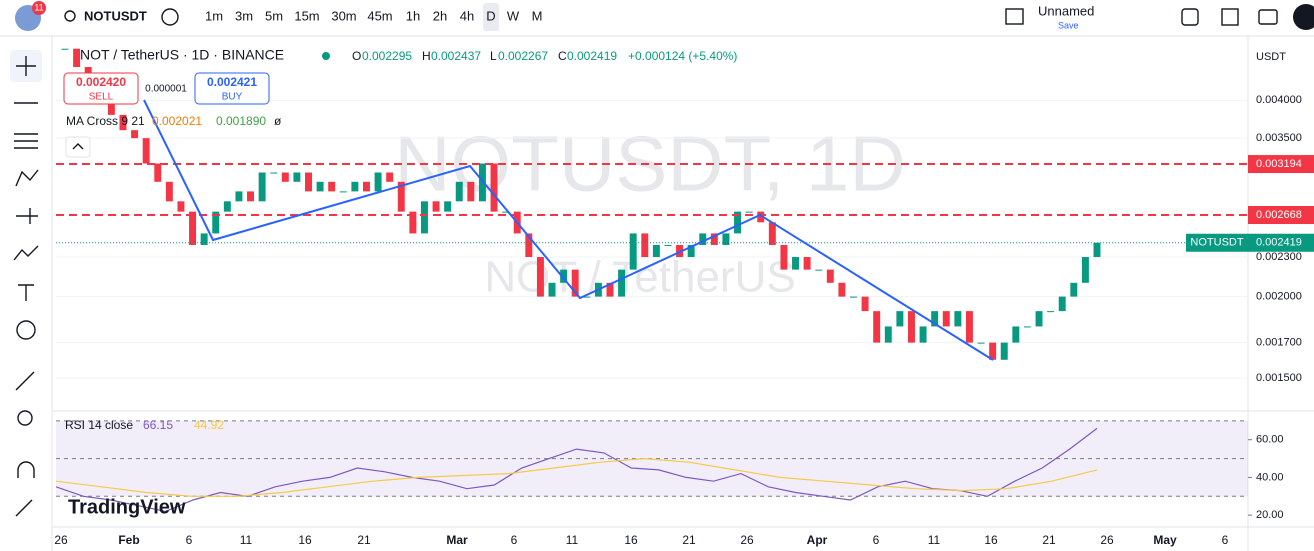  What do you see at coordinates (274, 15) in the screenshot?
I see `interval: 5m` at bounding box center [274, 15].